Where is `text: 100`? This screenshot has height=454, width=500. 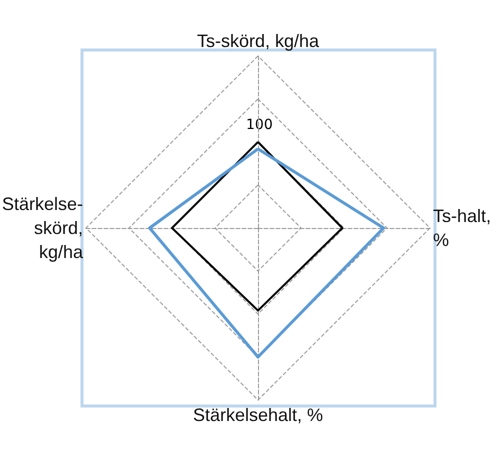
text: 100 is located at coordinates (259, 125).